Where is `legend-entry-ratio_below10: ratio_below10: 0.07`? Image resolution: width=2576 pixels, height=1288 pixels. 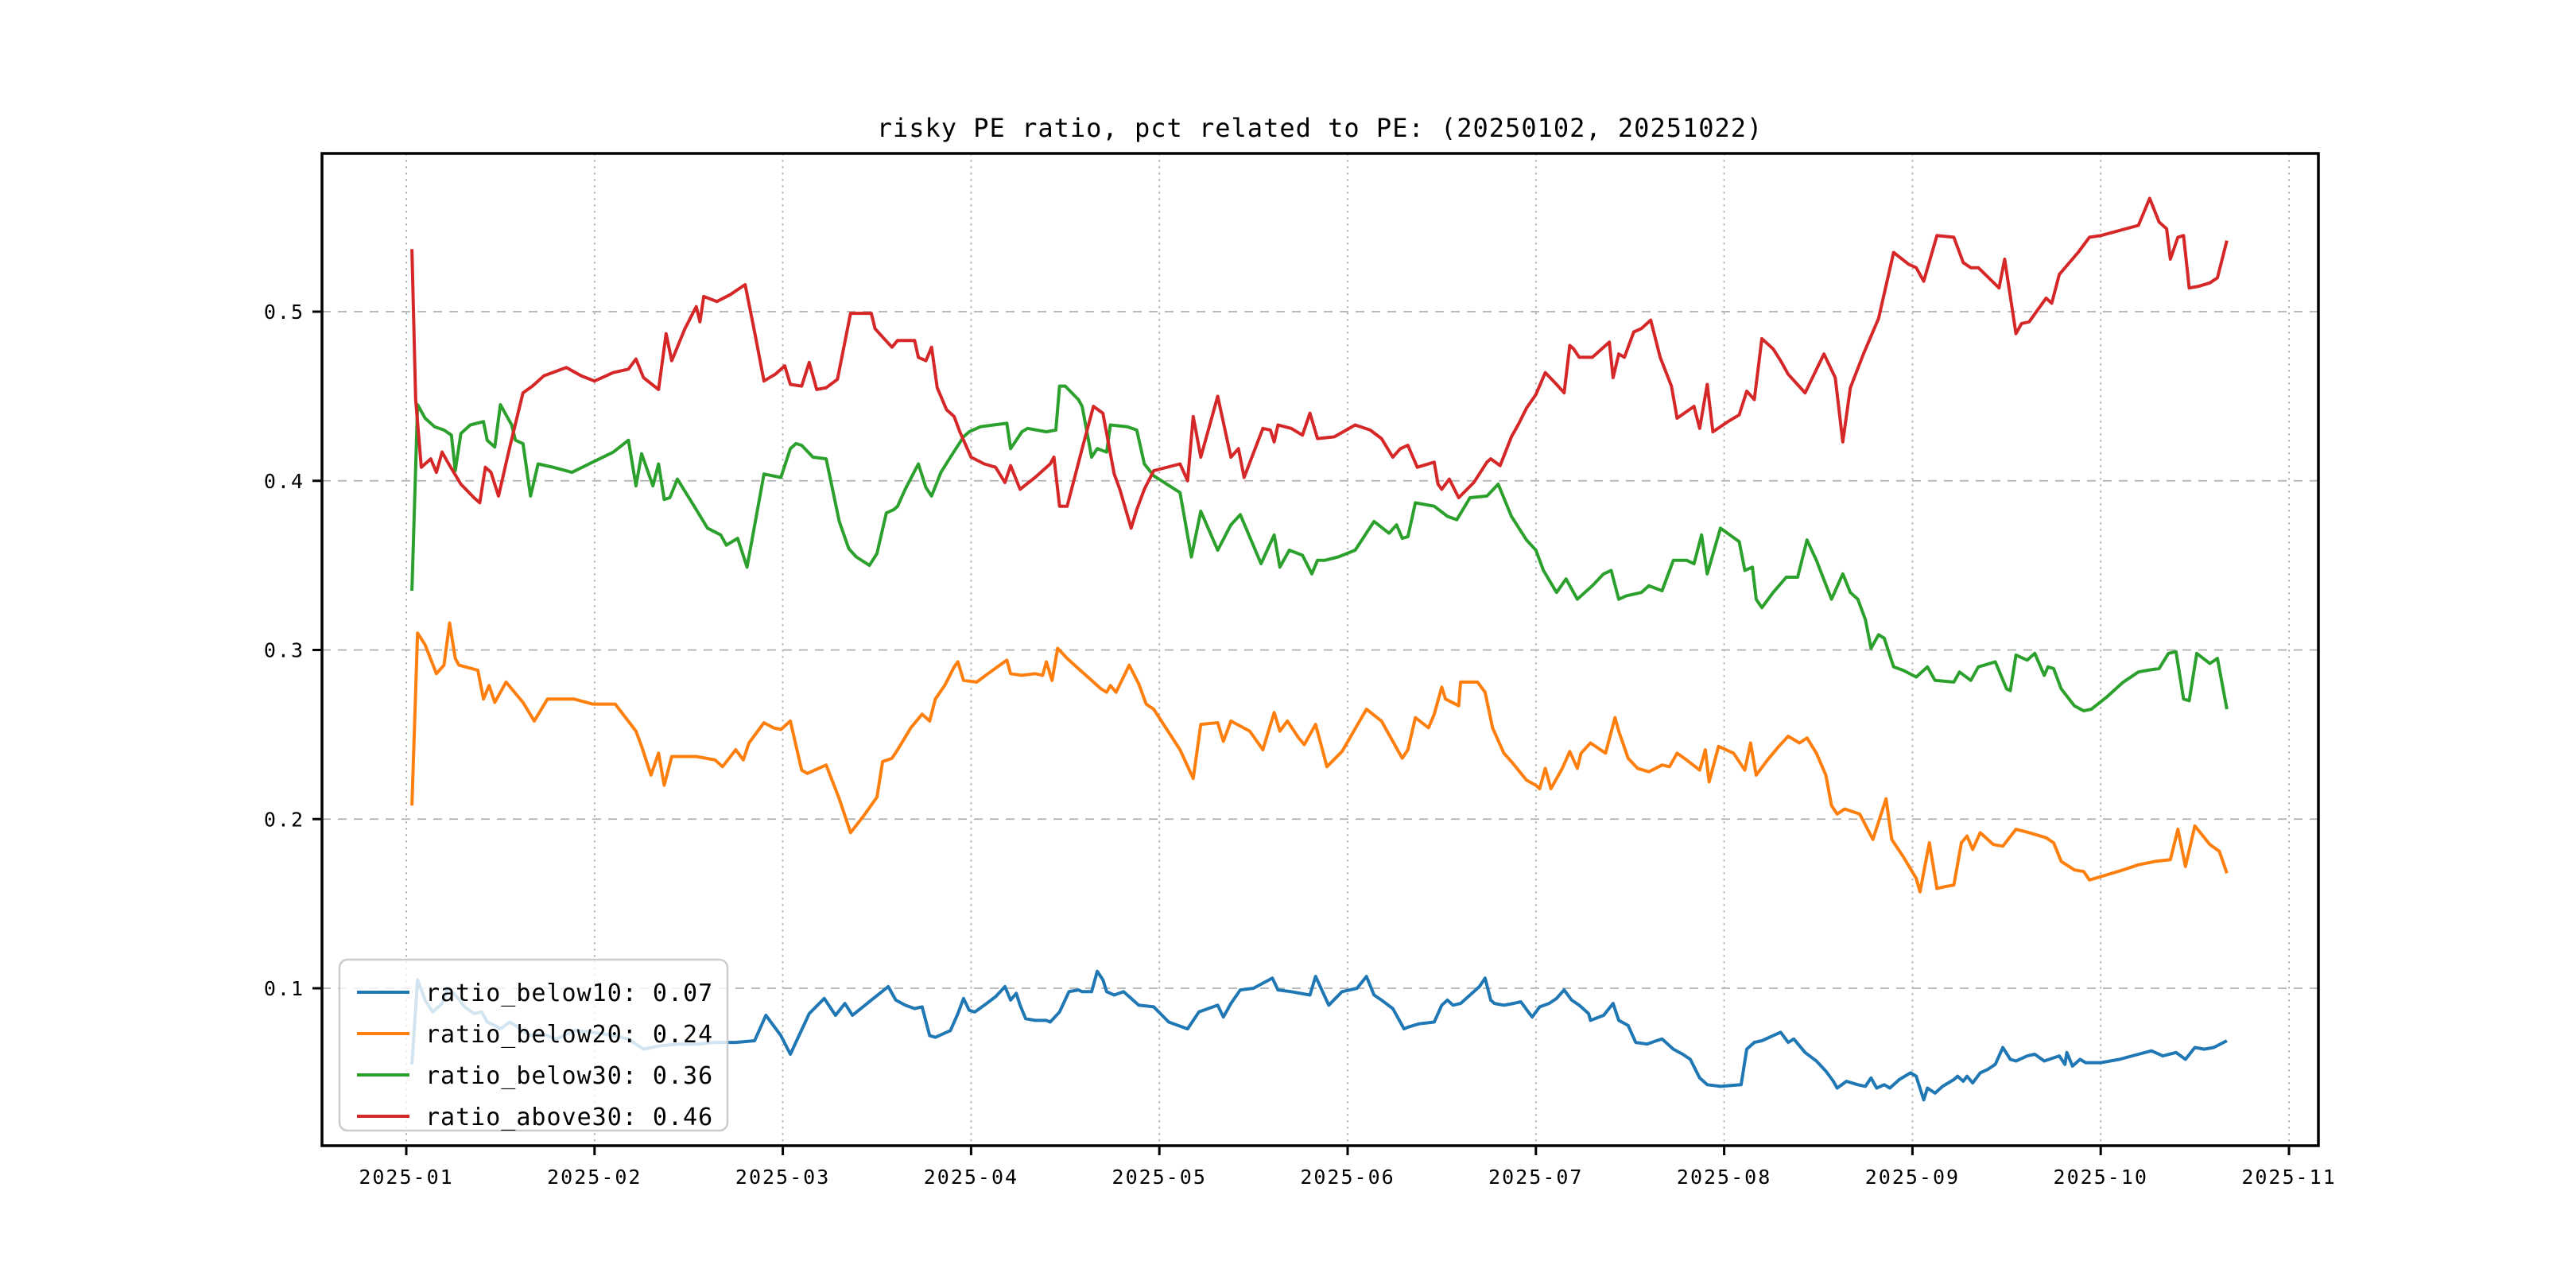 legend-entry-ratio_below10: ratio_below10: 0.07 is located at coordinates (569, 994).